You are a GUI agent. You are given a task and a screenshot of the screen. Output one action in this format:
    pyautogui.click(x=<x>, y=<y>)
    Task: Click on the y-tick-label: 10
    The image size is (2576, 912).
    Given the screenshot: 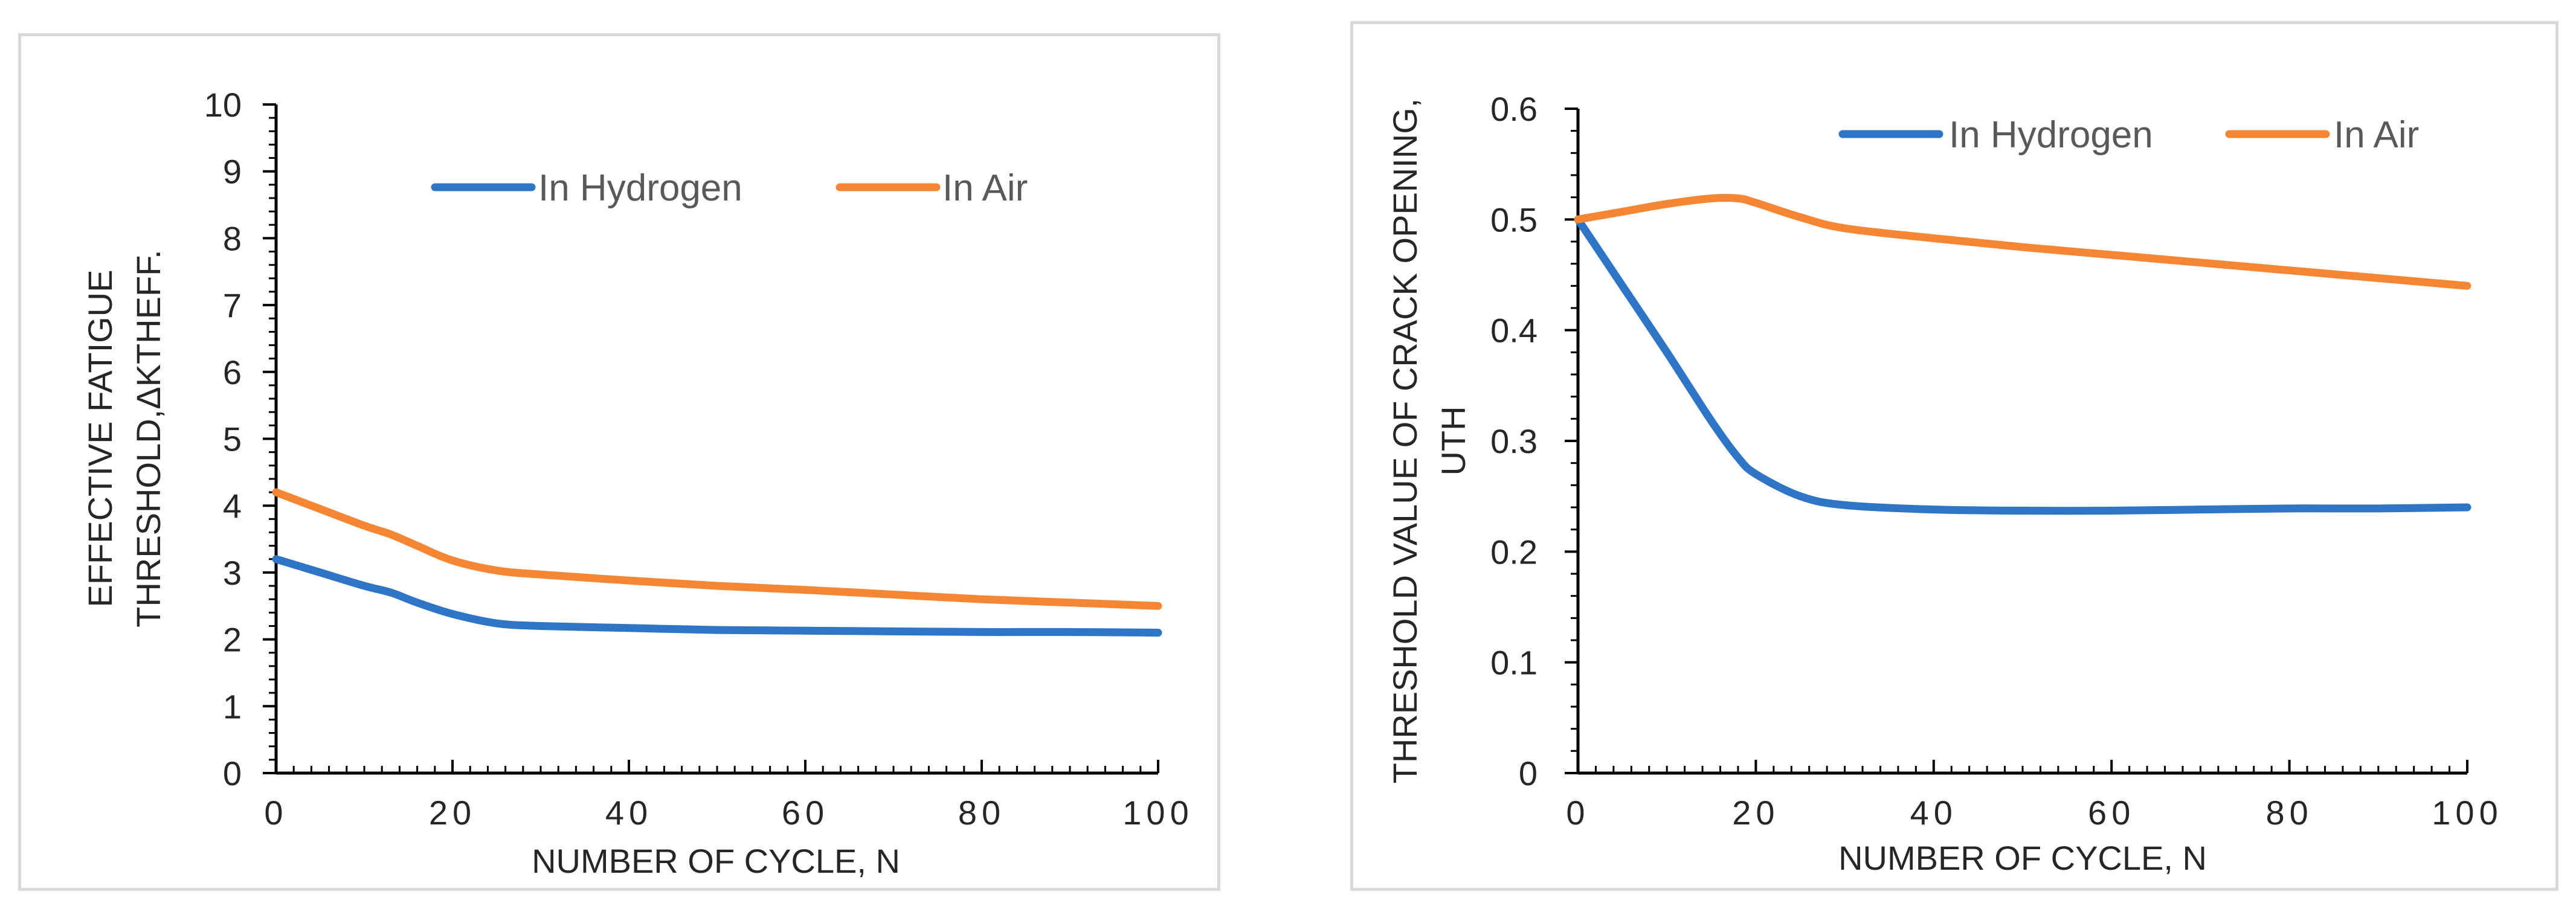 What is the action you would take?
    pyautogui.click(x=223, y=105)
    